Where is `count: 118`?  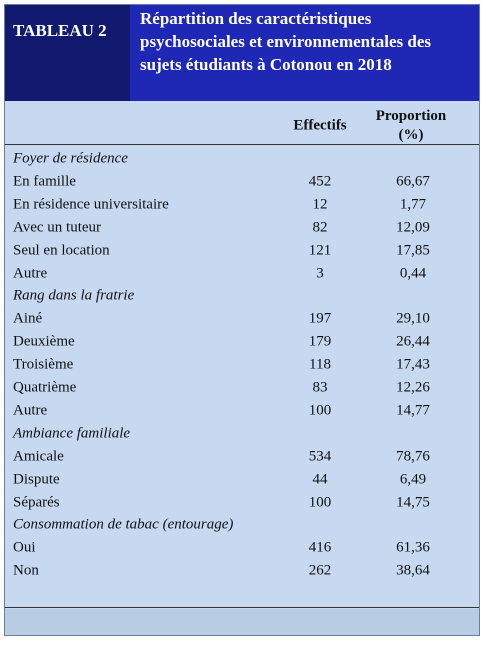 count: 118 is located at coordinates (320, 364).